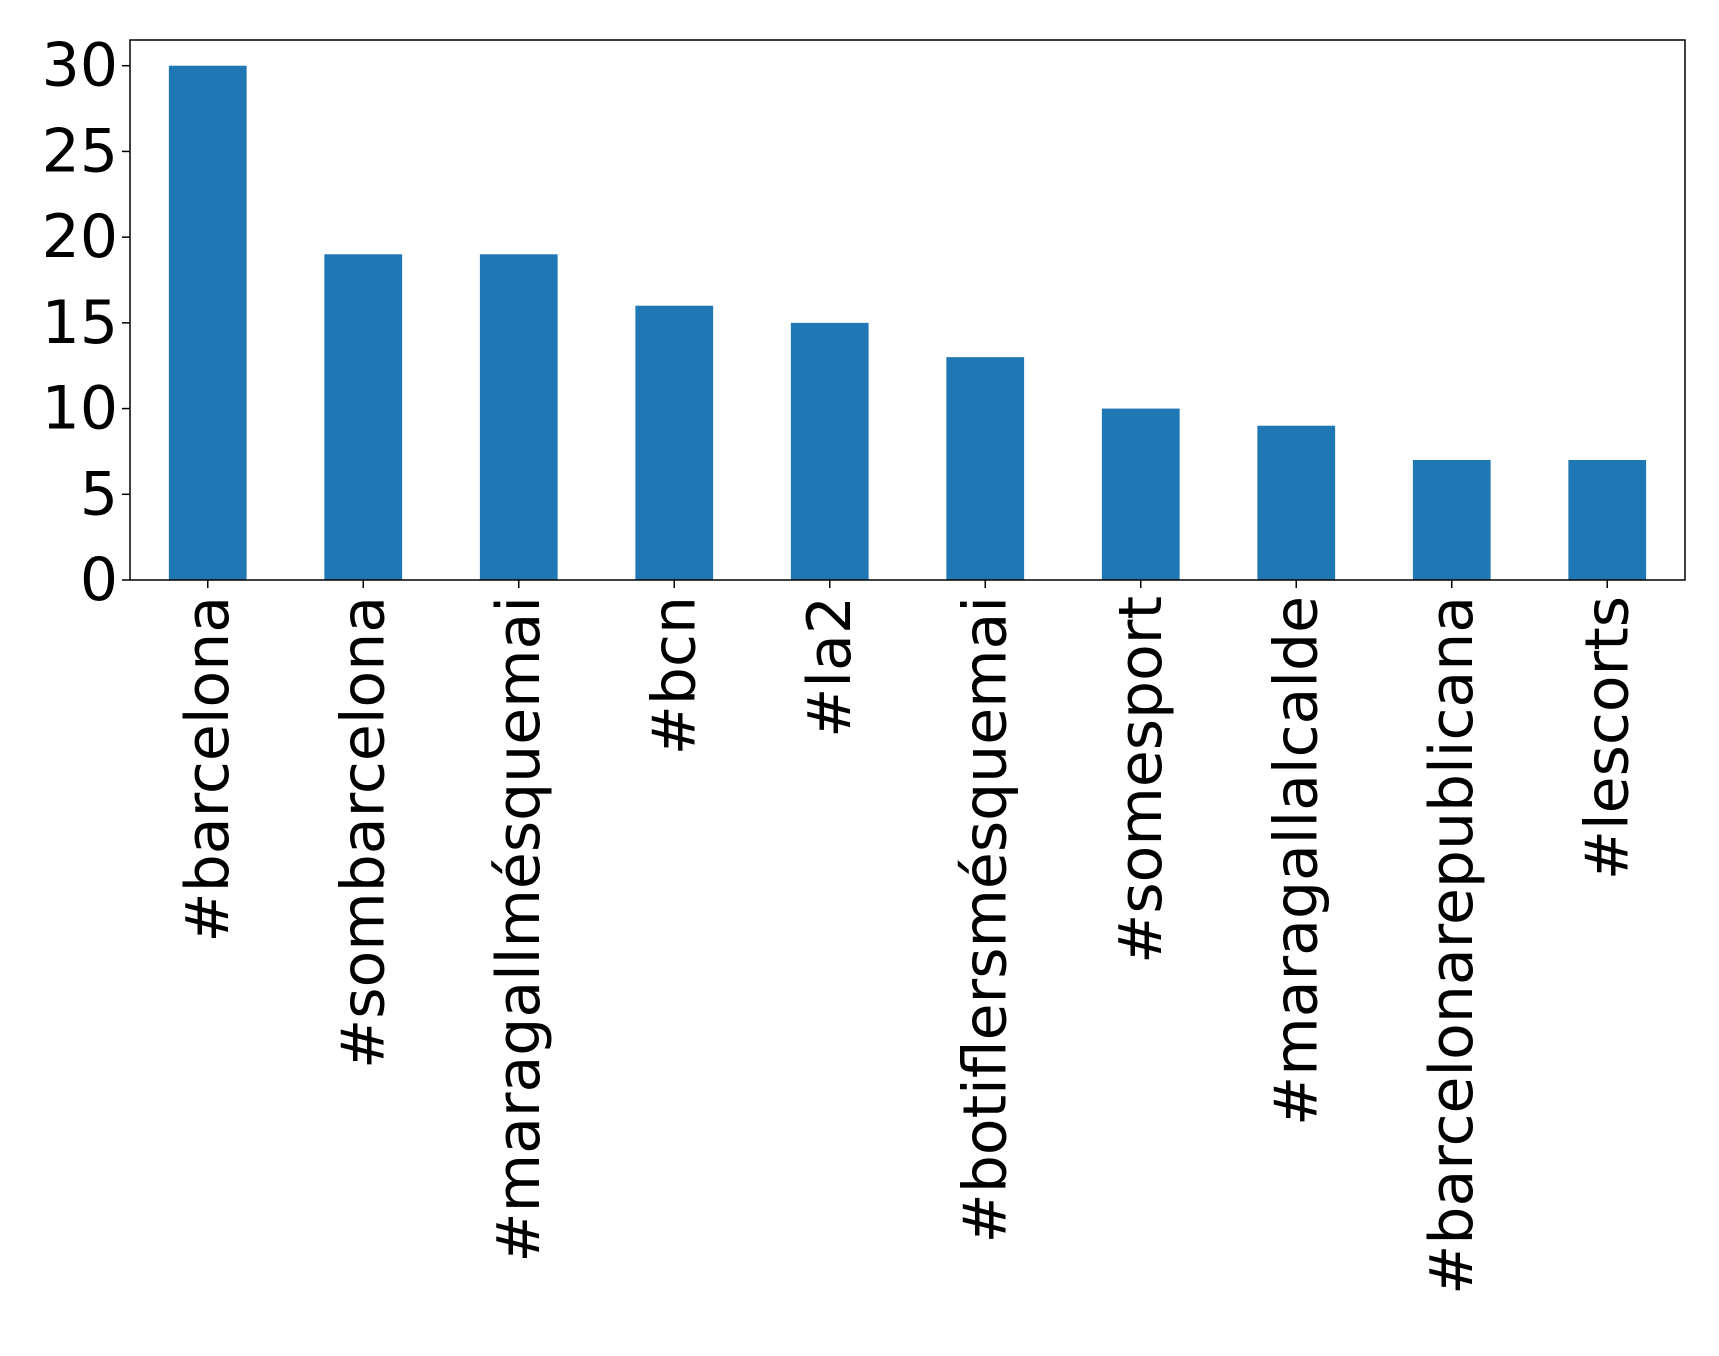 The image size is (1719, 1356). I want to click on x-tick-label: #sombarcelona, so click(363, 832).